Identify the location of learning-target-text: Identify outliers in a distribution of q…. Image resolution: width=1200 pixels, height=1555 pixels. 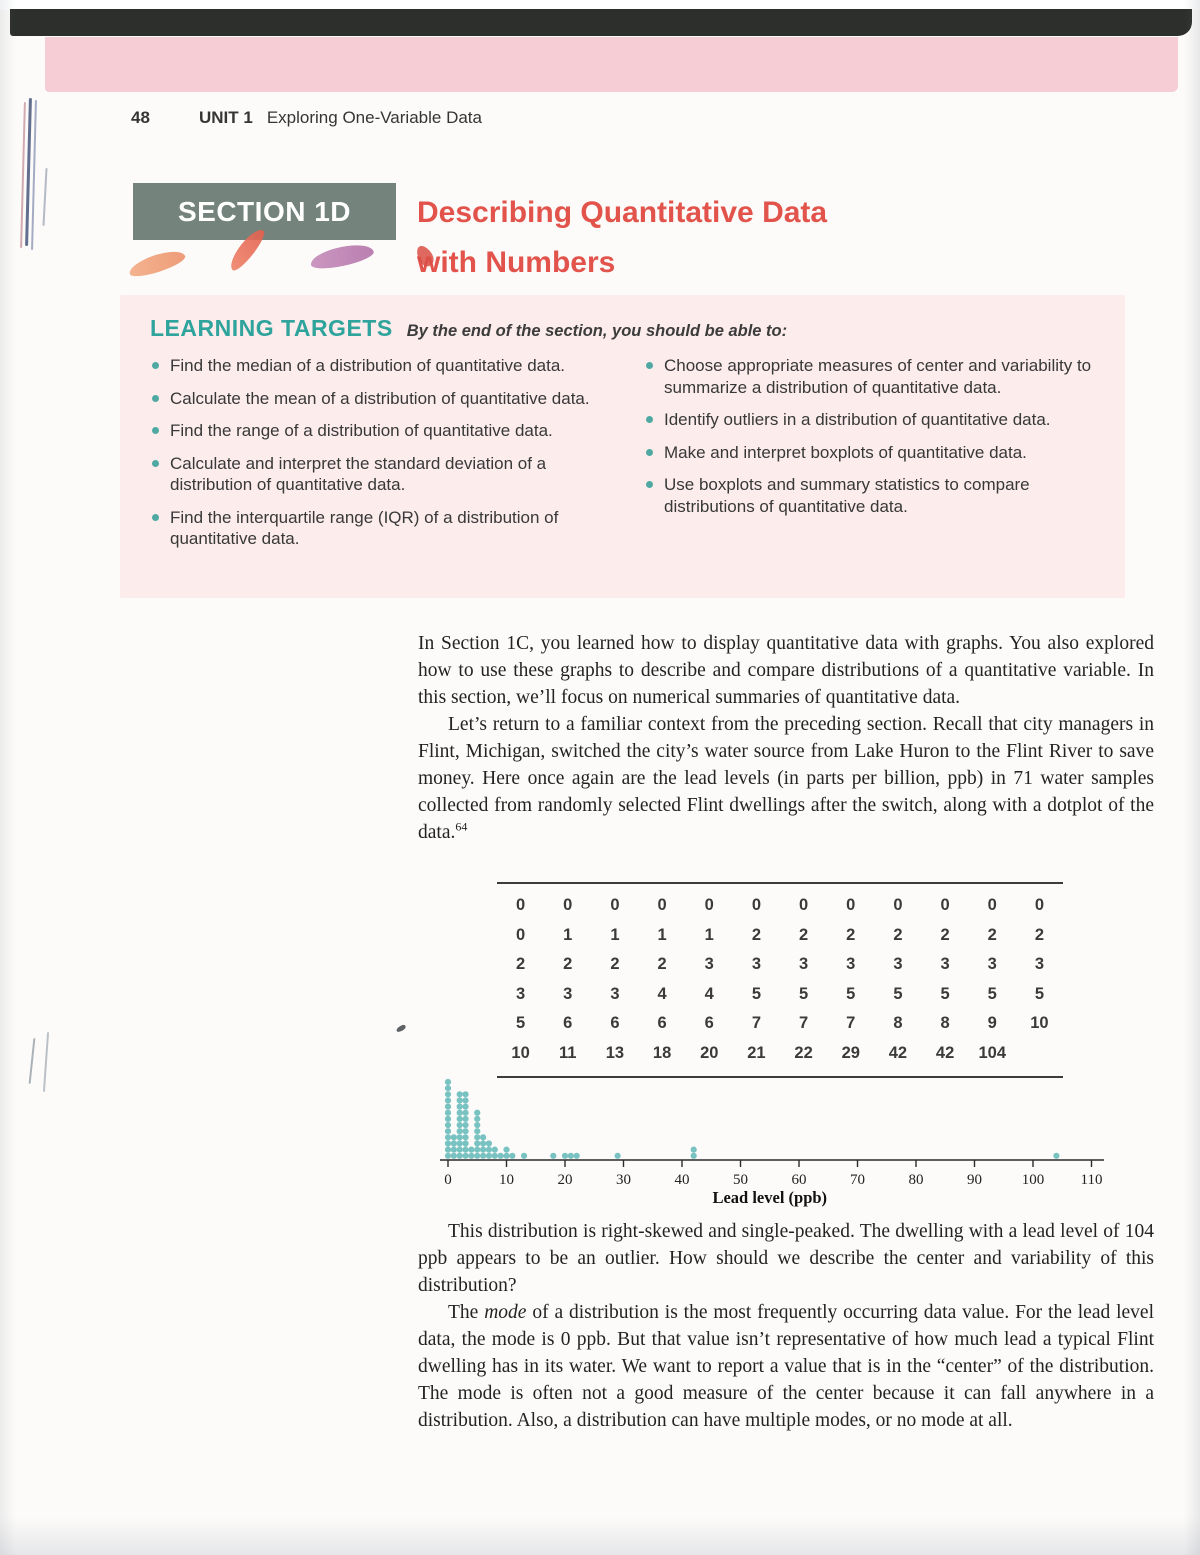
(857, 419).